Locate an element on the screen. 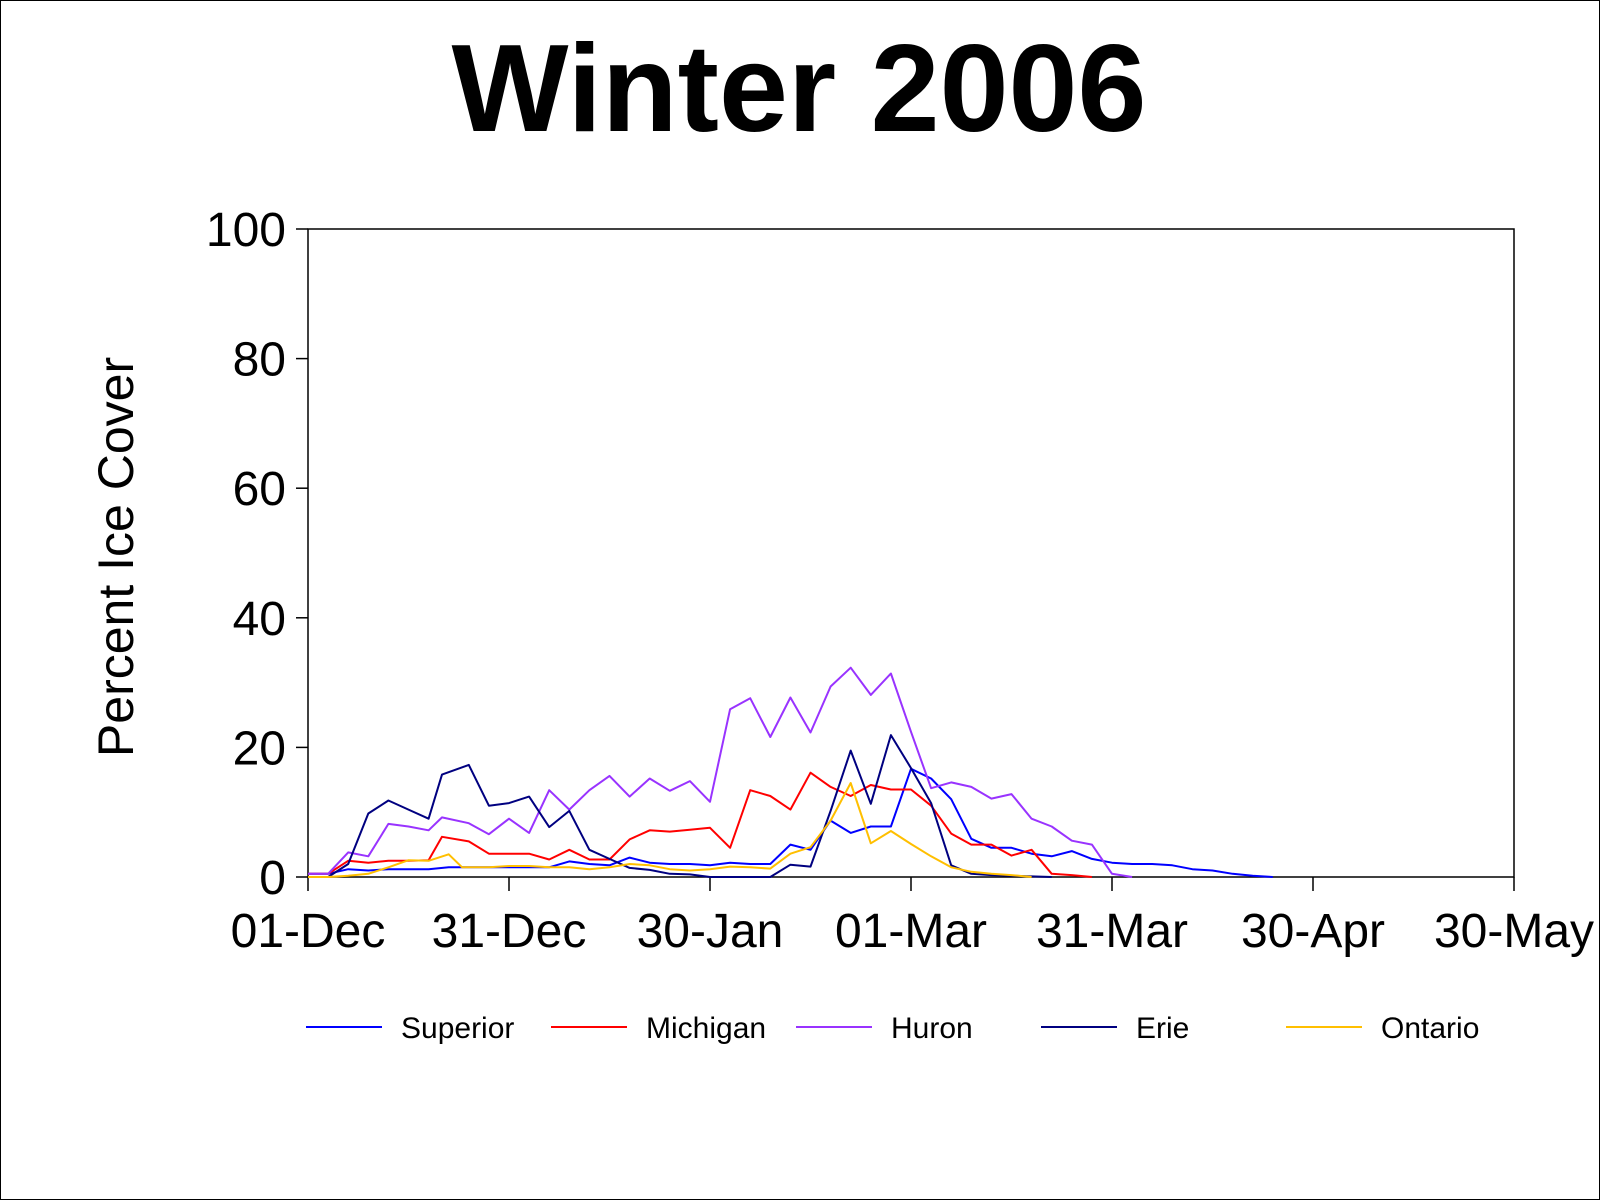  series-line-ontario is located at coordinates (670, 830).